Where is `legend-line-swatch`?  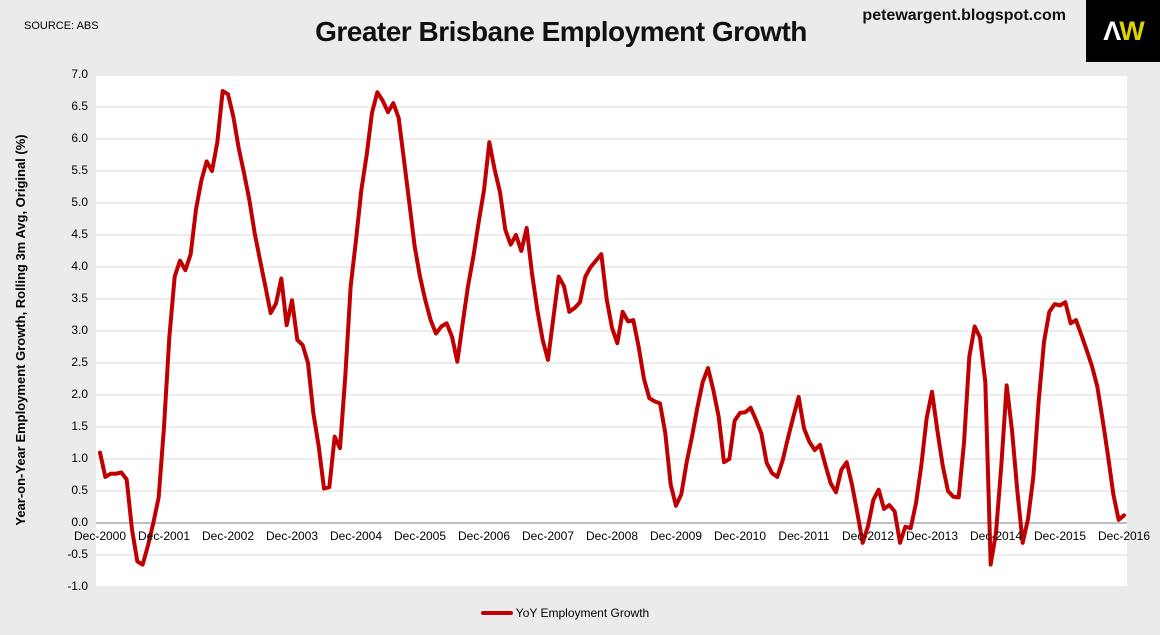 legend-line-swatch is located at coordinates (496, 613).